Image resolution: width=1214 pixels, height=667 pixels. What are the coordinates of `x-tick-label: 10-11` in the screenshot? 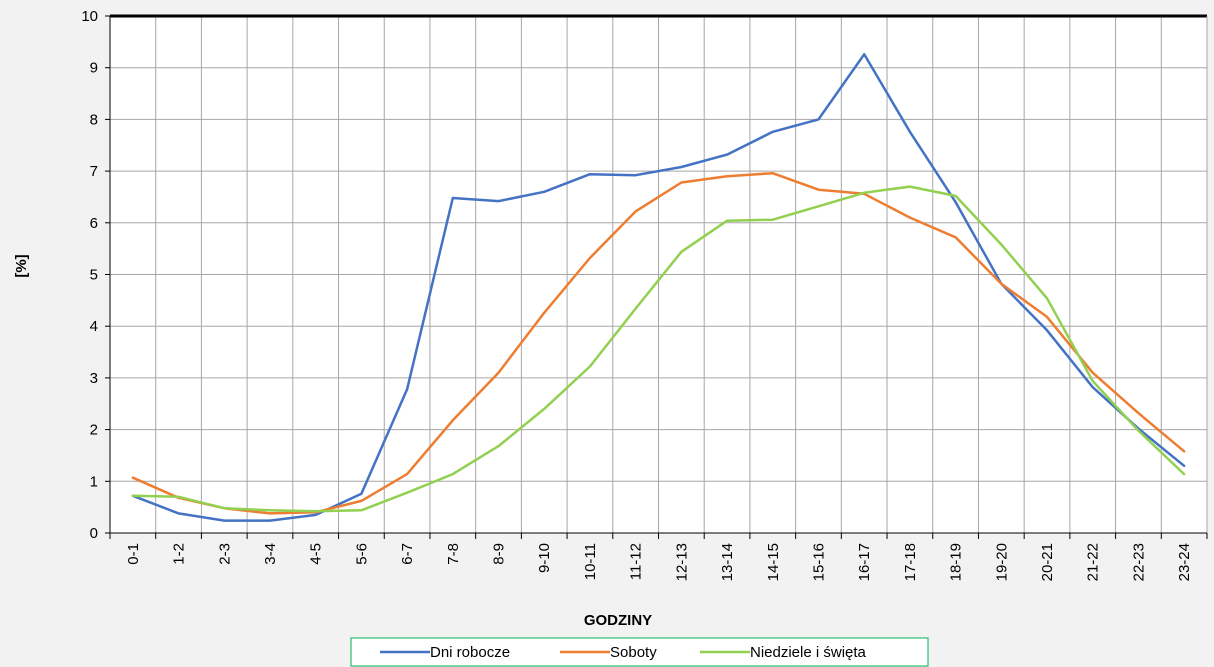 It's located at (590, 561).